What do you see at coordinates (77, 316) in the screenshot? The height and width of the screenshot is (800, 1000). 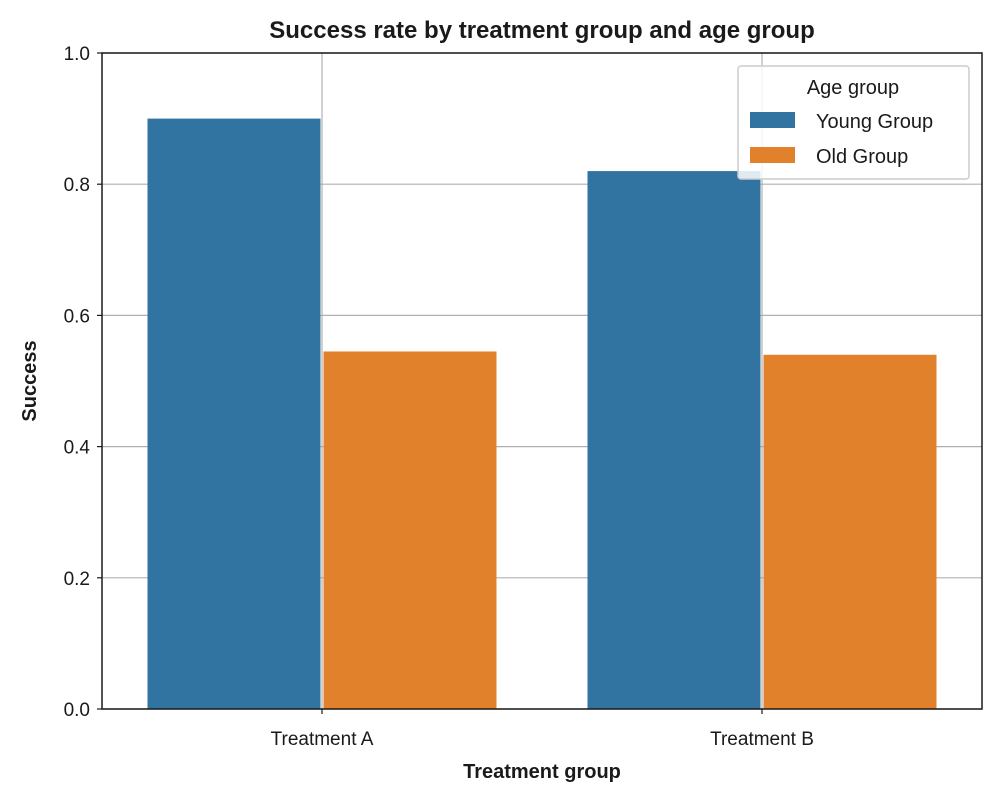 I see `y-tick-label: 0.6` at bounding box center [77, 316].